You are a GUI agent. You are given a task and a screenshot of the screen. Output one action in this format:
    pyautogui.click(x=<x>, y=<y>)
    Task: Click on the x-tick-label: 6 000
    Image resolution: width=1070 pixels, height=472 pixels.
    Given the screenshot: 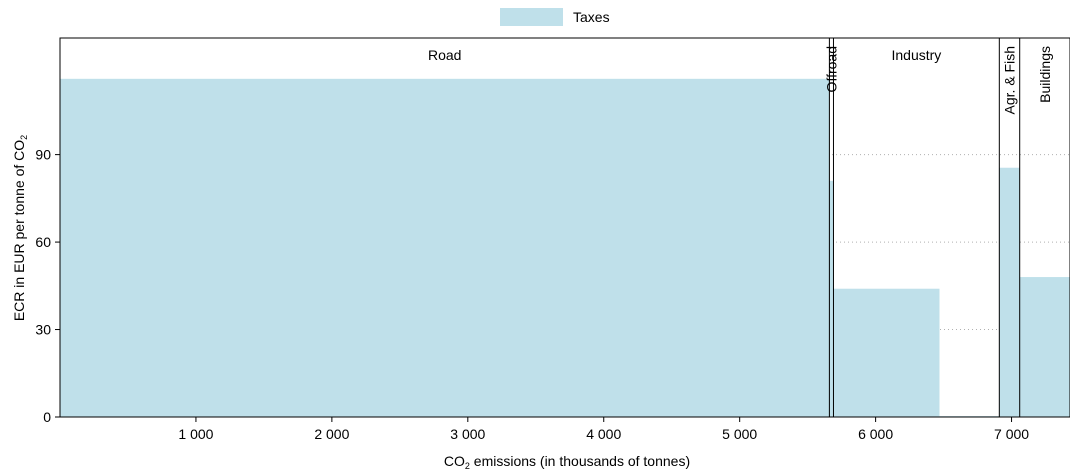 What is the action you would take?
    pyautogui.click(x=875, y=434)
    